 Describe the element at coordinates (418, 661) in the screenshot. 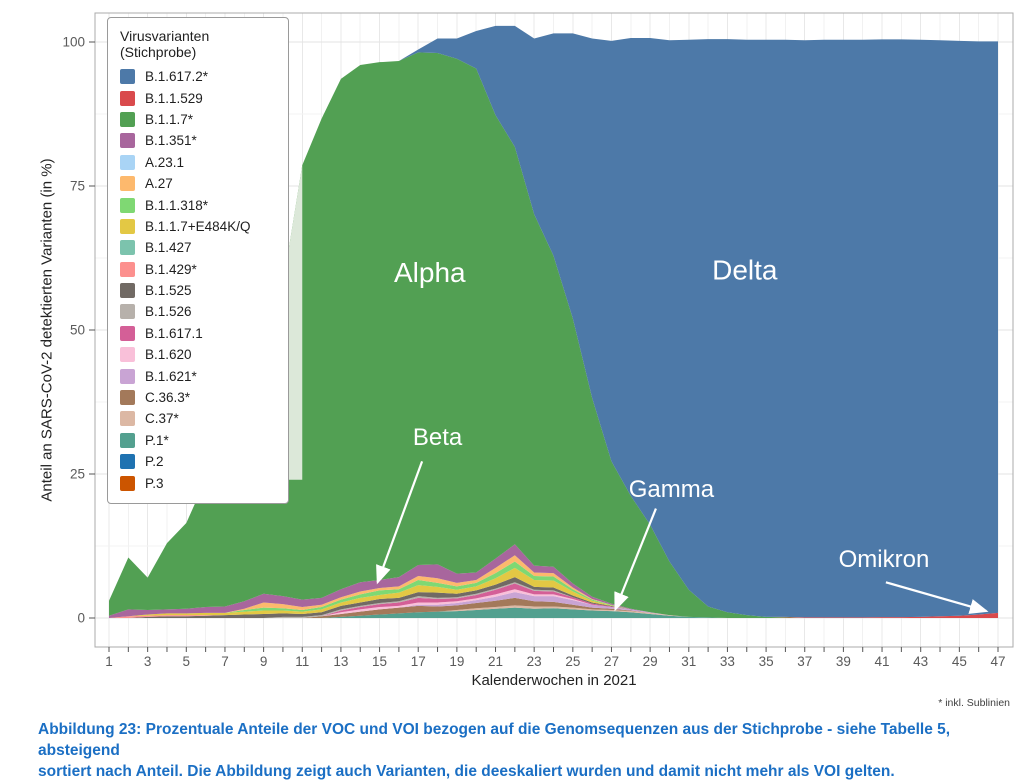

I see `x-tick-label: 17` at that location.